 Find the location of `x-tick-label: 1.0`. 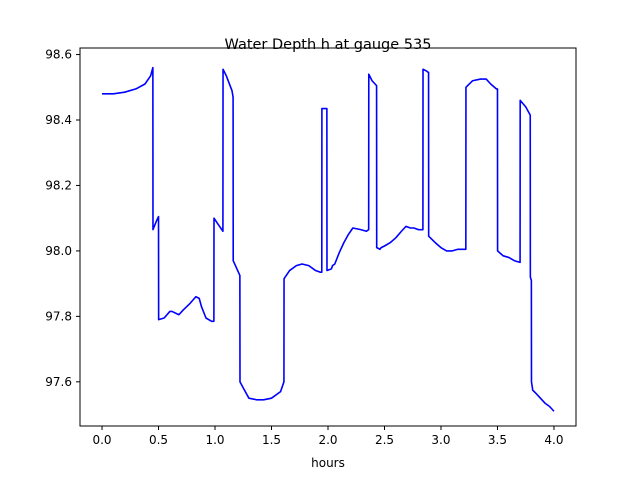

x-tick-label: 1.0 is located at coordinates (214, 440).